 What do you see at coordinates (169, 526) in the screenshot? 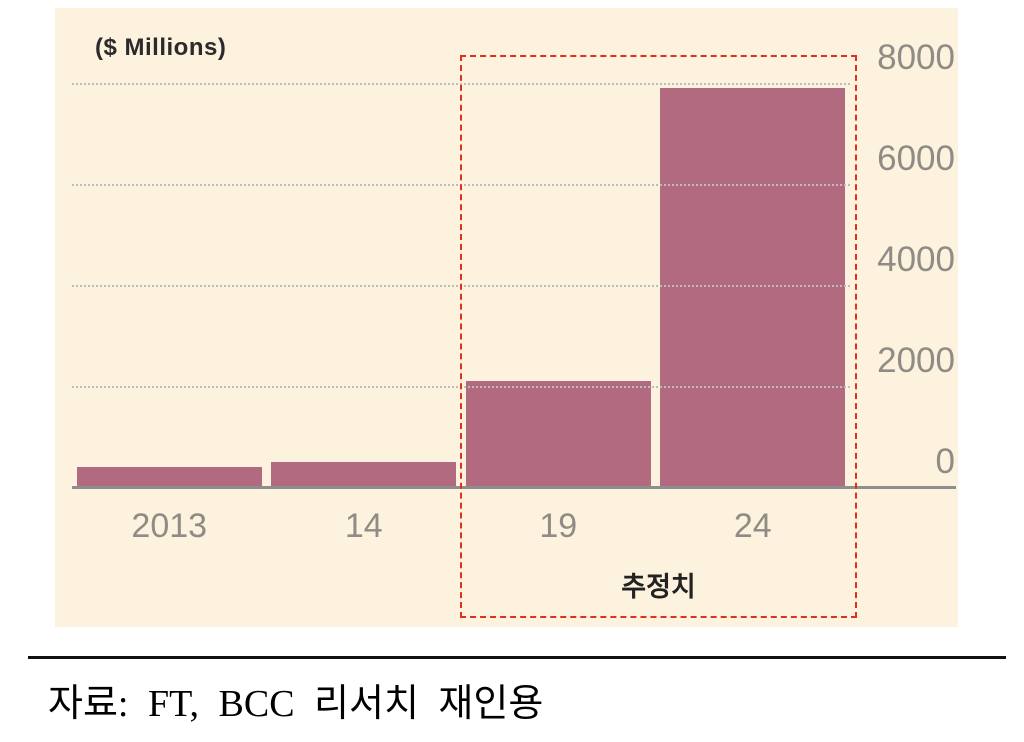
I see `x-axis-label-2013: 2013` at bounding box center [169, 526].